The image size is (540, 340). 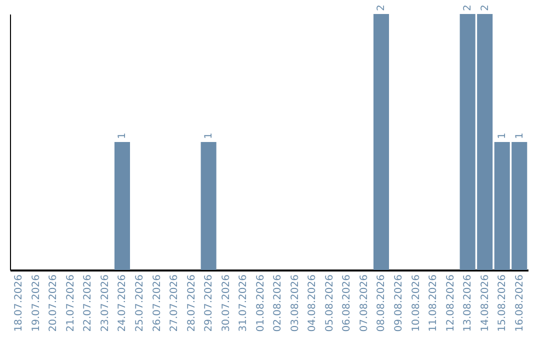 What do you see at coordinates (36, 303) in the screenshot?
I see `x-tick-label: 19.07.2026` at bounding box center [36, 303].